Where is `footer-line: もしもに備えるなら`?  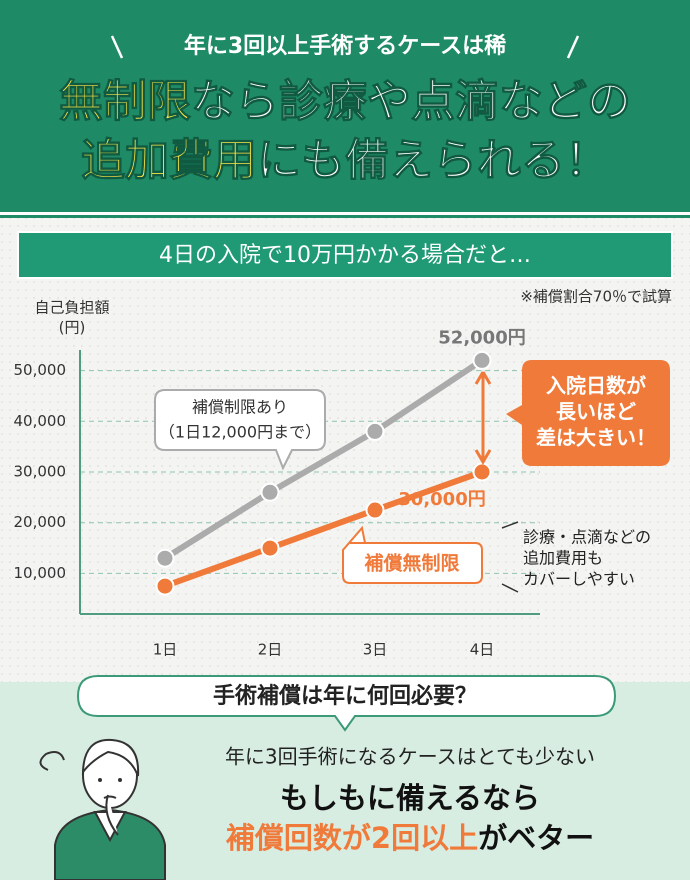
footer-line: もしもに備えるなら is located at coordinates (410, 798).